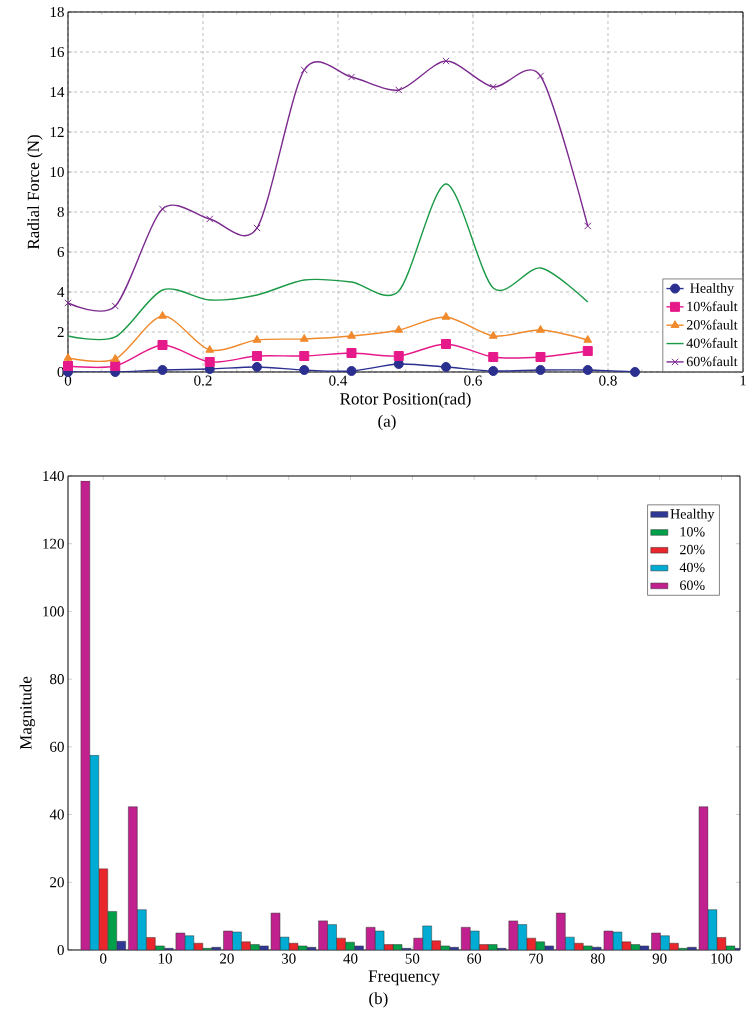 The image size is (746, 1033). I want to click on legend-label: 60%fault, so click(712, 361).